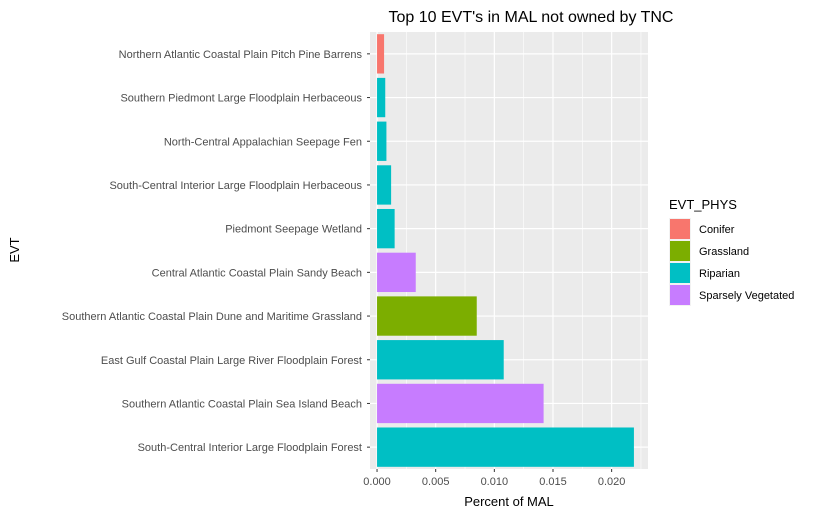  What do you see at coordinates (509, 501) in the screenshot?
I see `x-axis-title: Percent of MAL` at bounding box center [509, 501].